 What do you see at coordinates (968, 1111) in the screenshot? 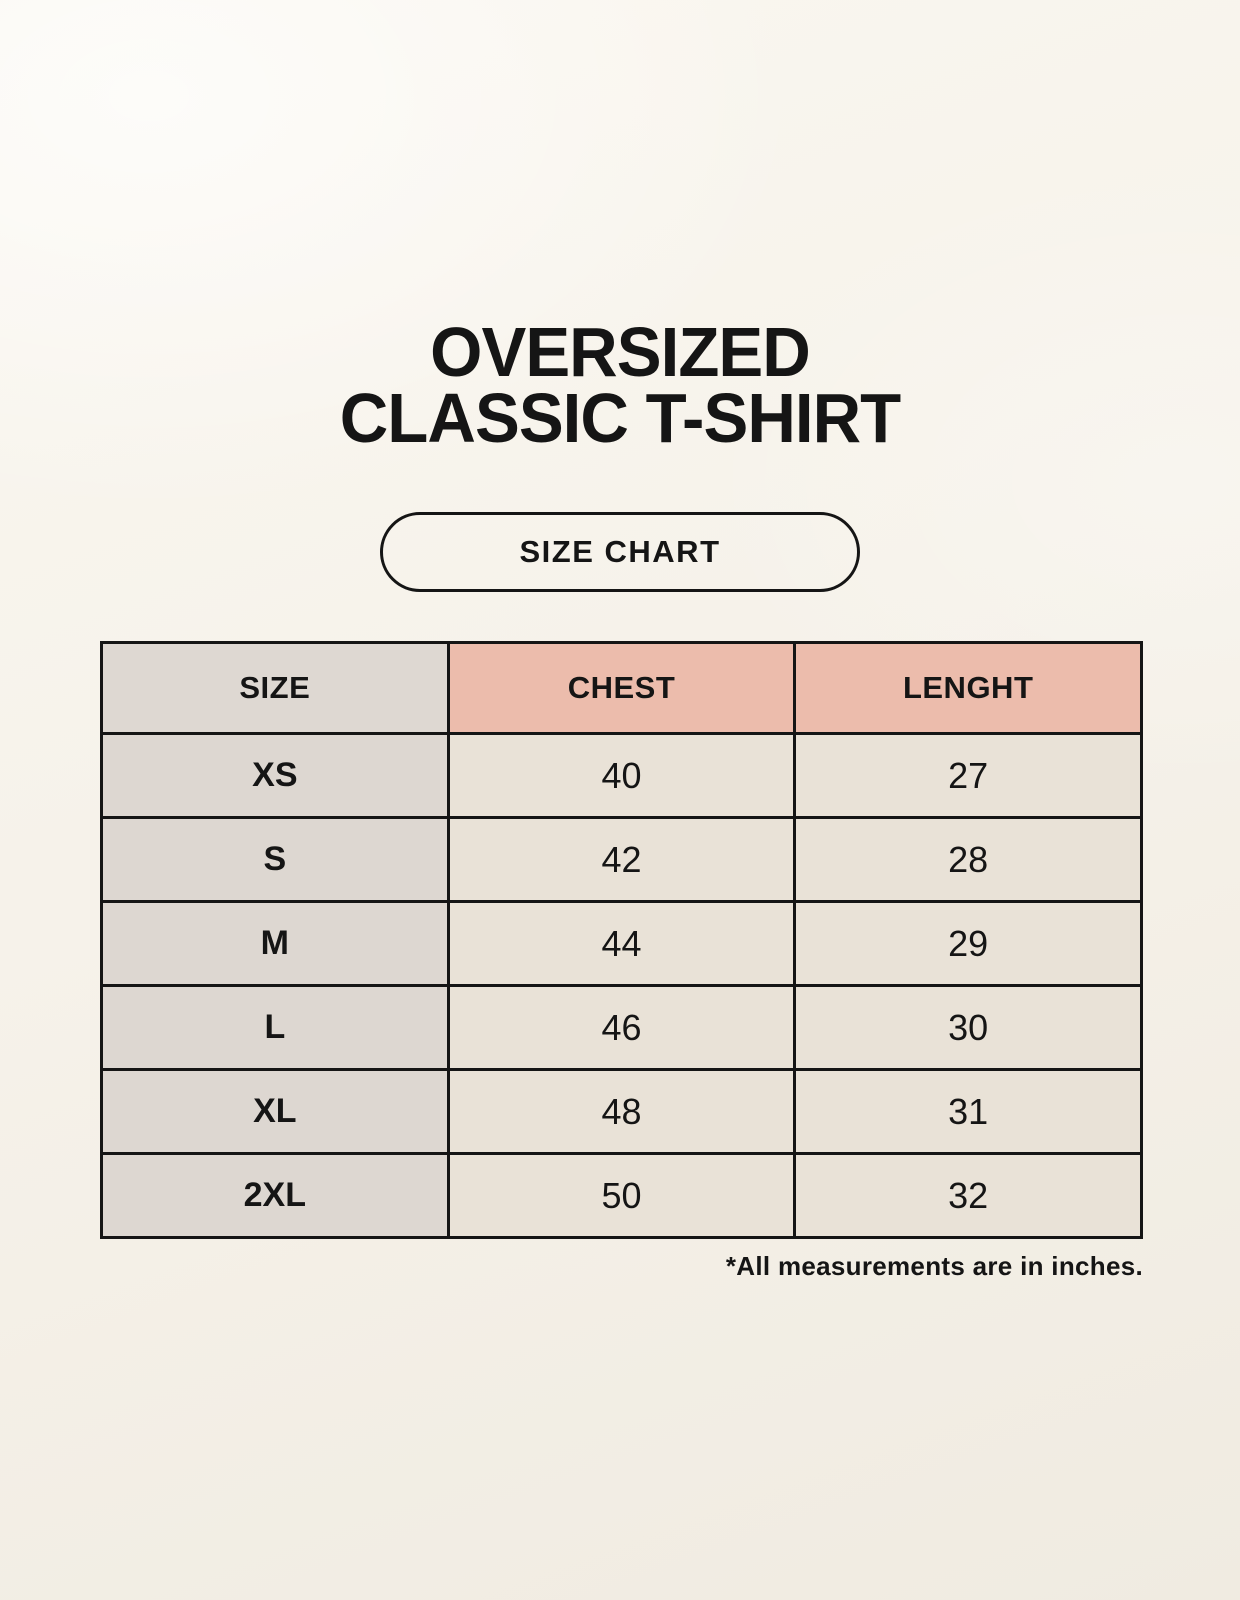
I see `length-value: 31` at bounding box center [968, 1111].